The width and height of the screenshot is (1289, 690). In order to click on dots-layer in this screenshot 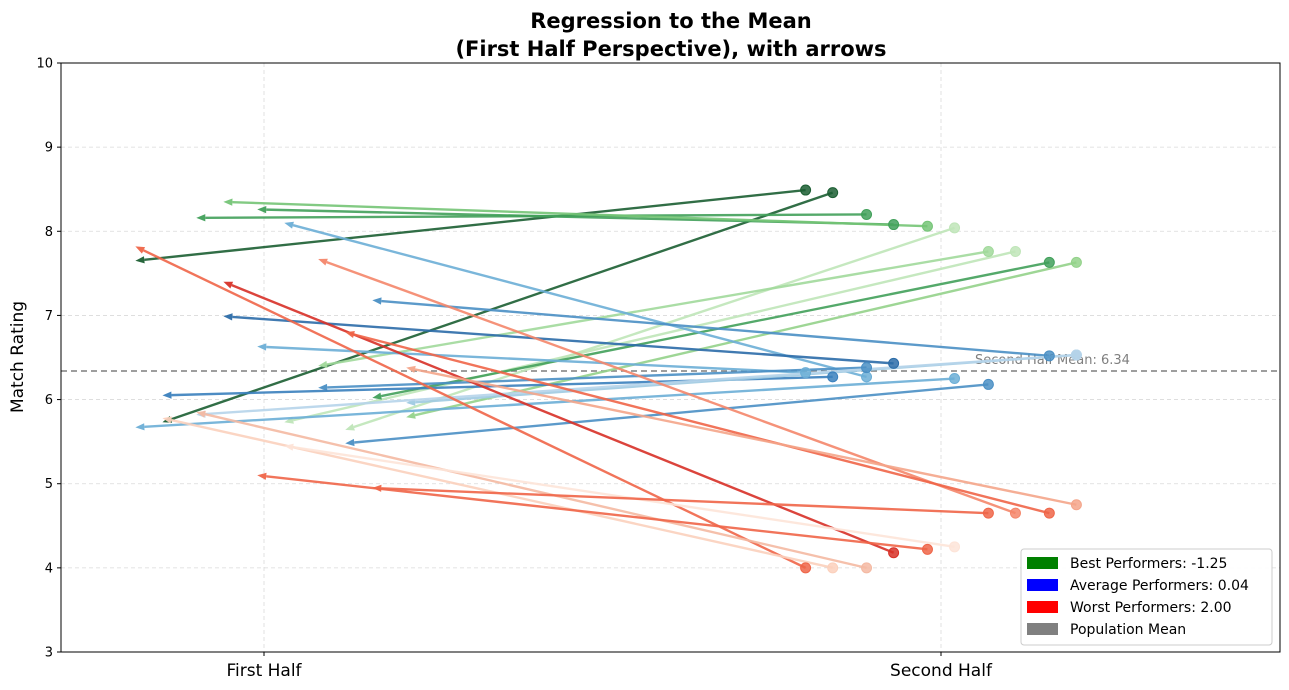, I will do `click(941, 379)`.